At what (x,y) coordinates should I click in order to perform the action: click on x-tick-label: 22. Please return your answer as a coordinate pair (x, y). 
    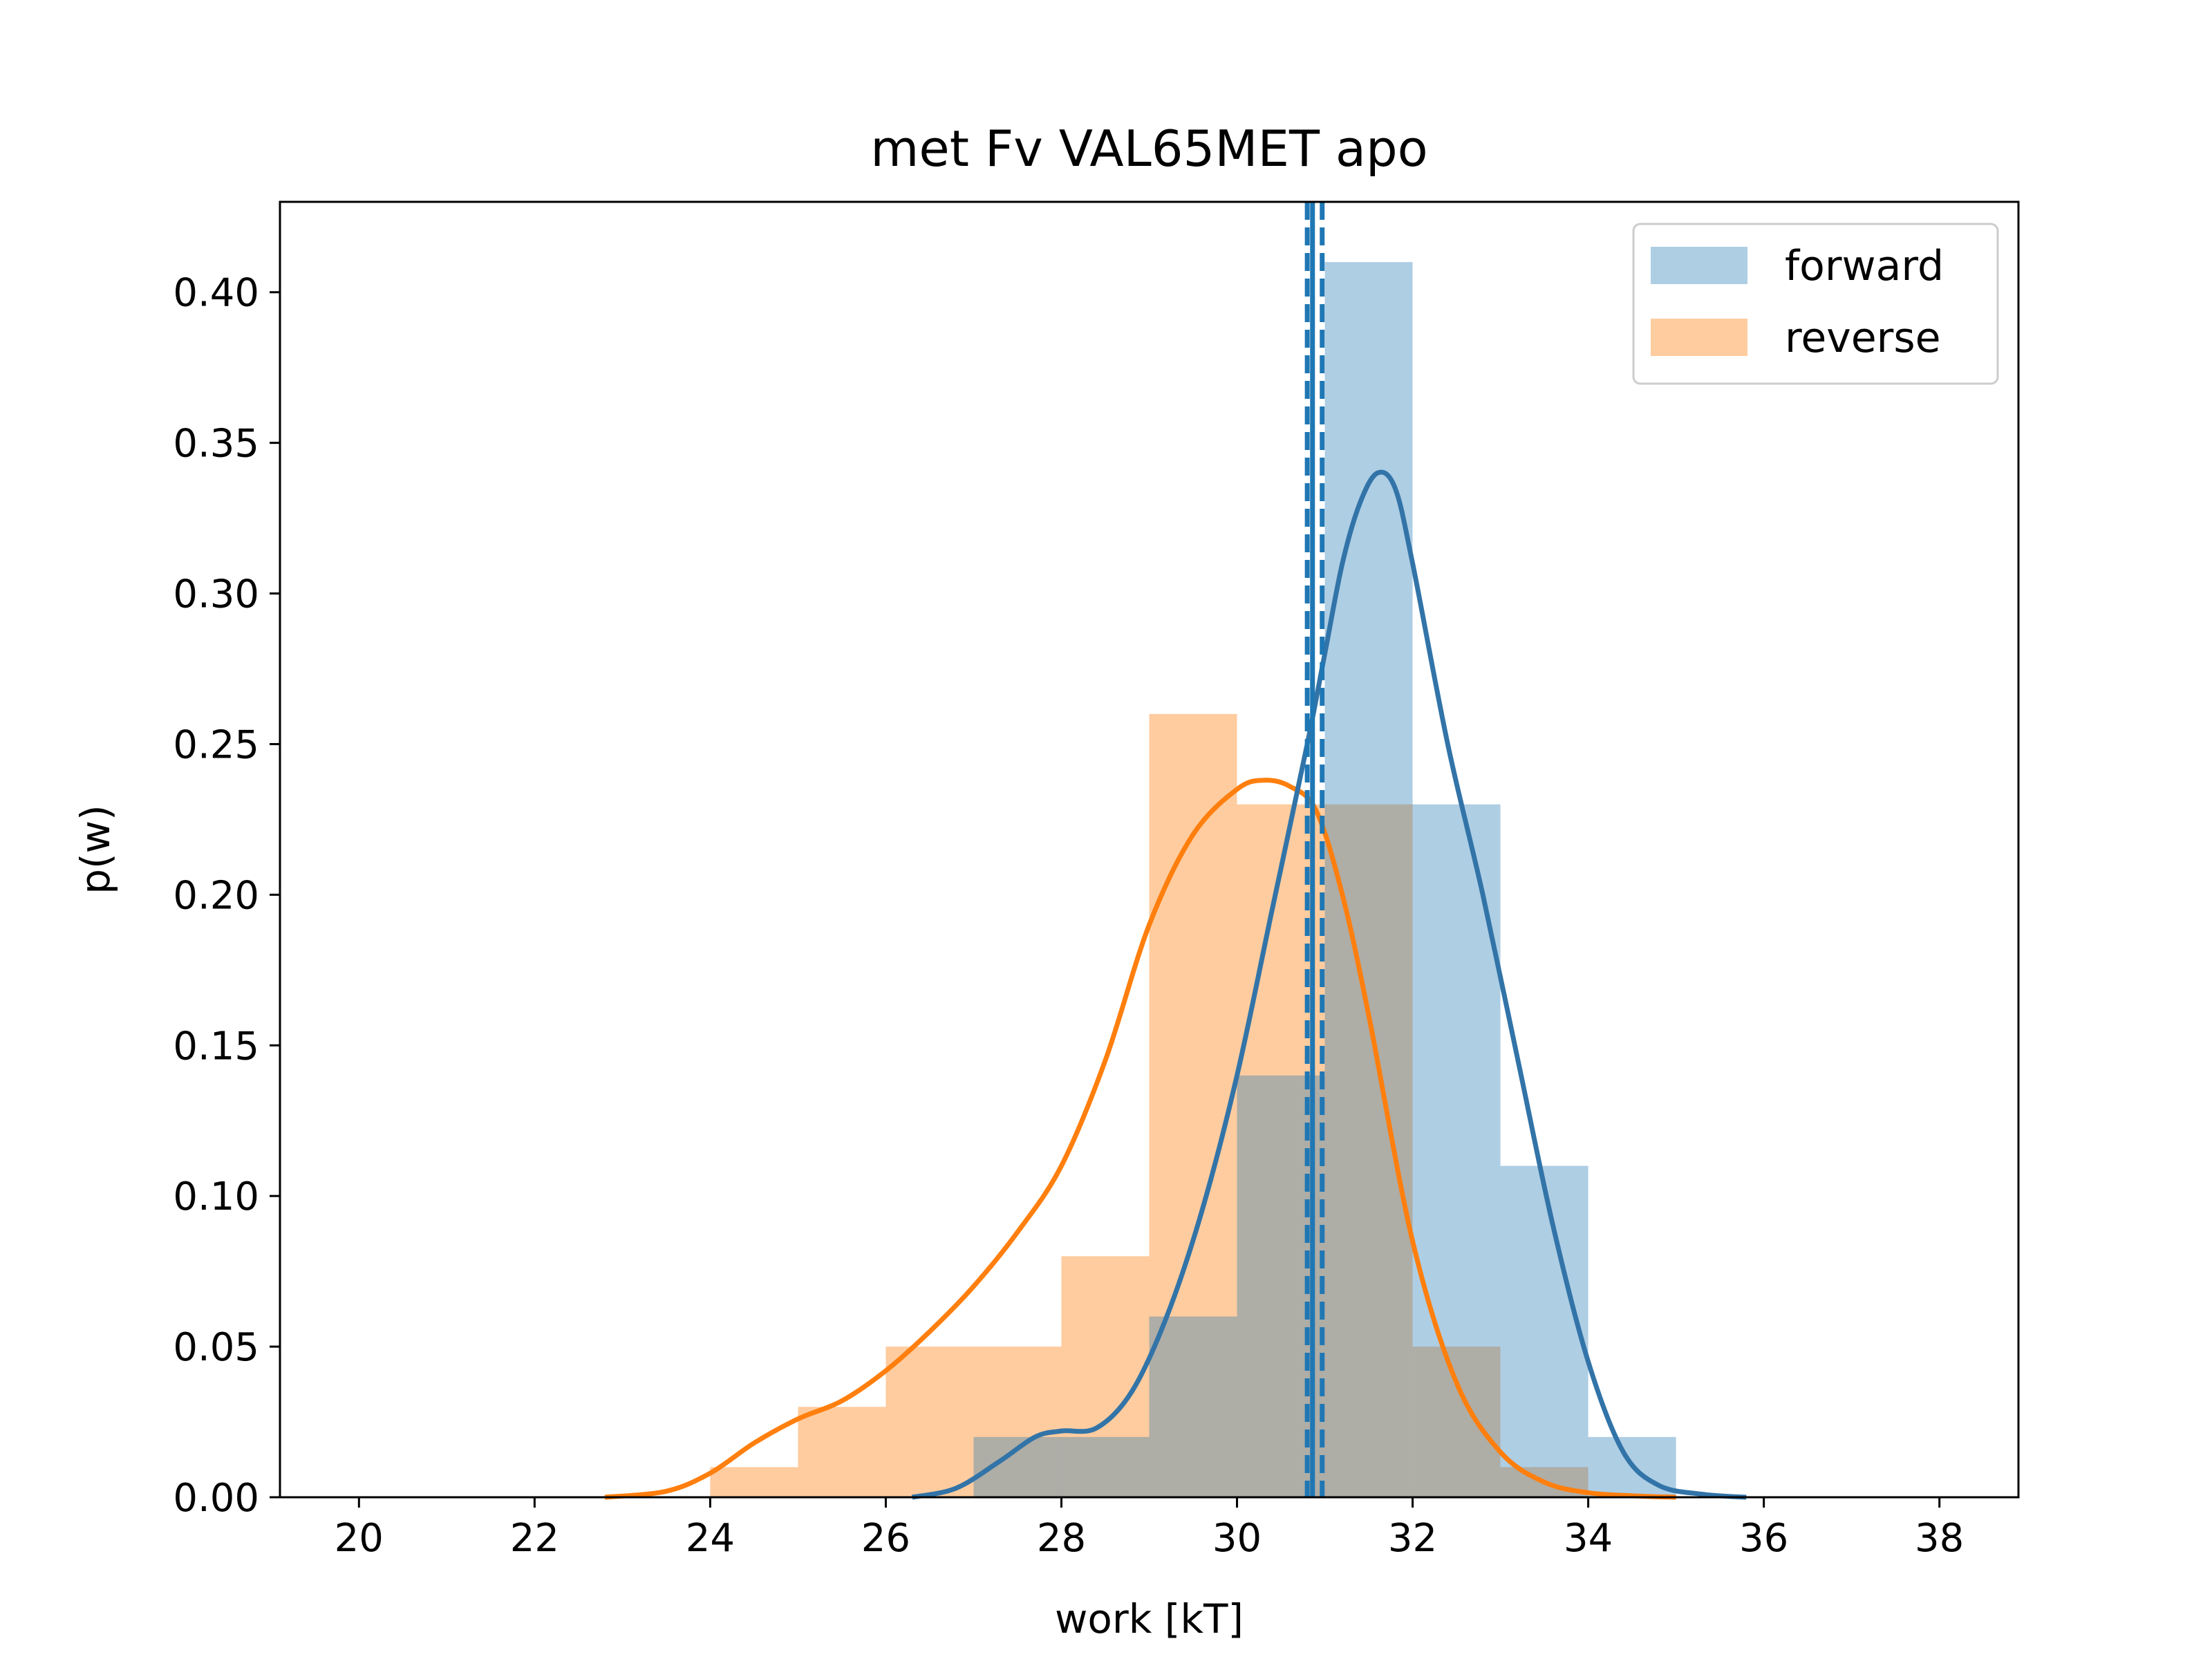
    Looking at the image, I should click on (534, 1539).